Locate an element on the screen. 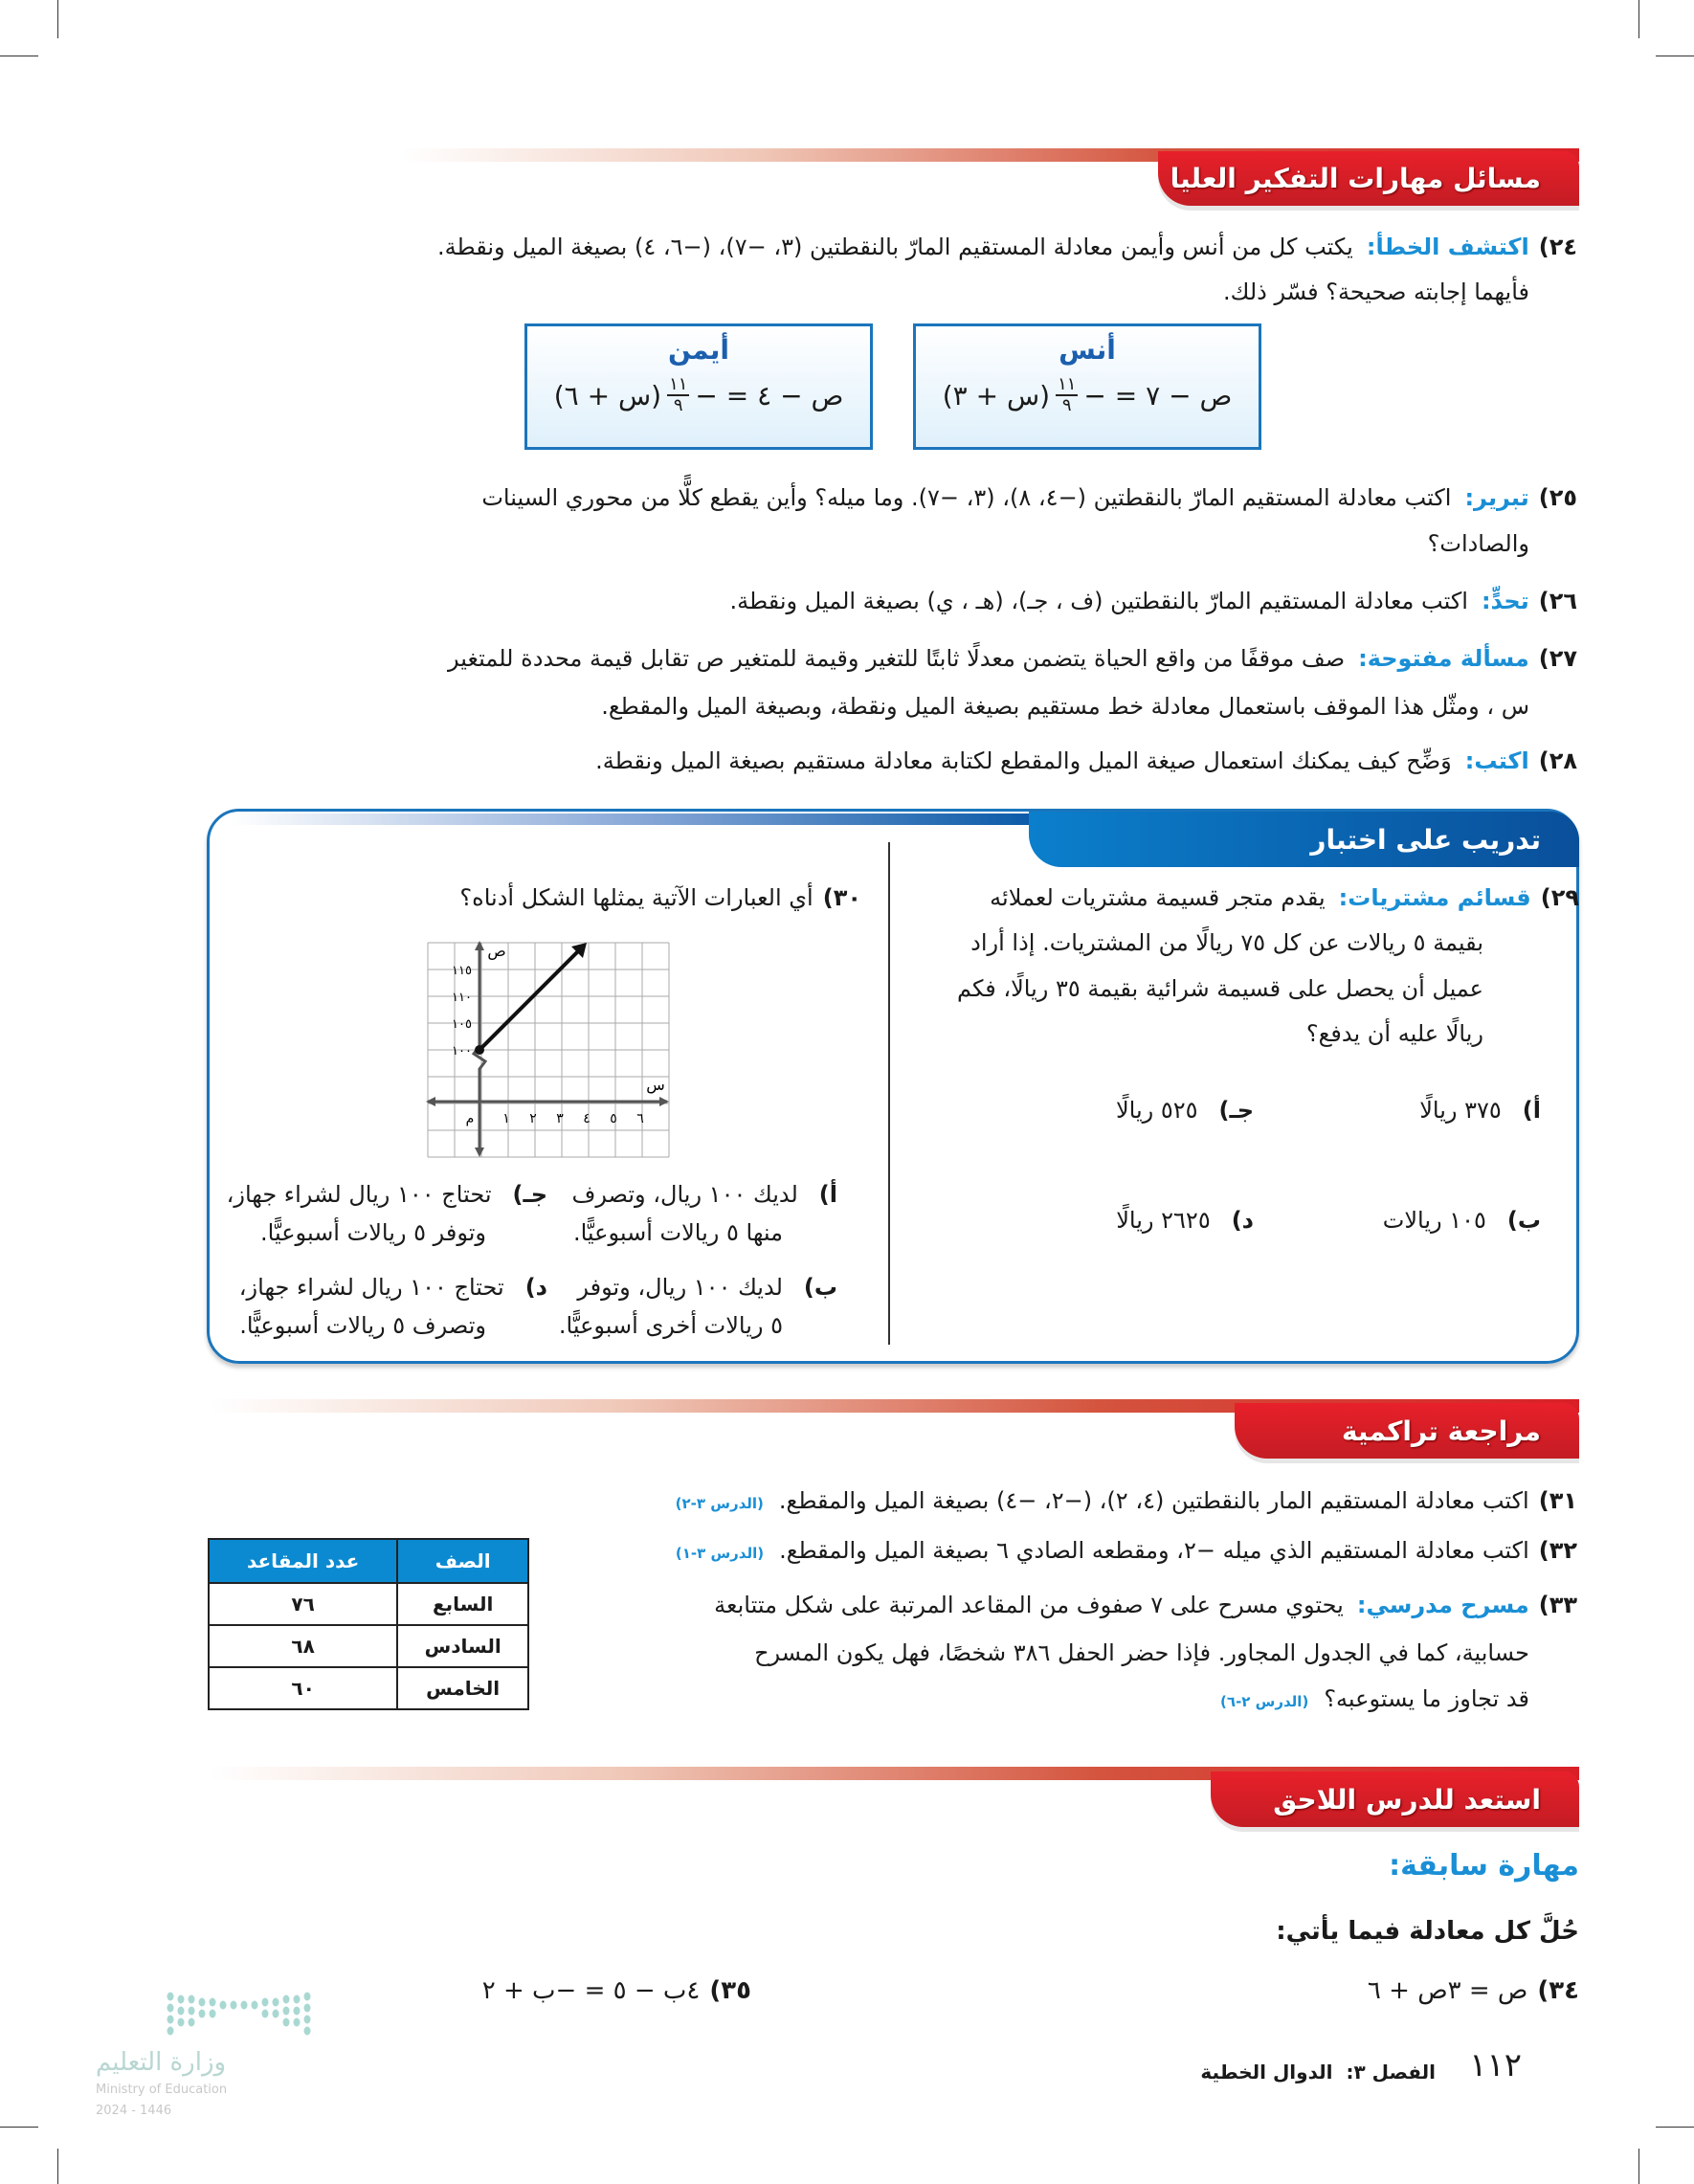 This screenshot has width=1694, height=2184. lesson-reference: (الدرس ٢-٦) is located at coordinates (1264, 1702).